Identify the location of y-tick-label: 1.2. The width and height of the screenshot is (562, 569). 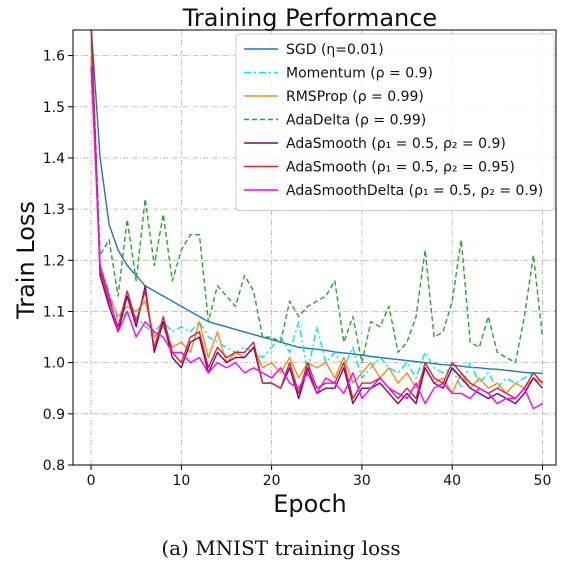
(54, 261).